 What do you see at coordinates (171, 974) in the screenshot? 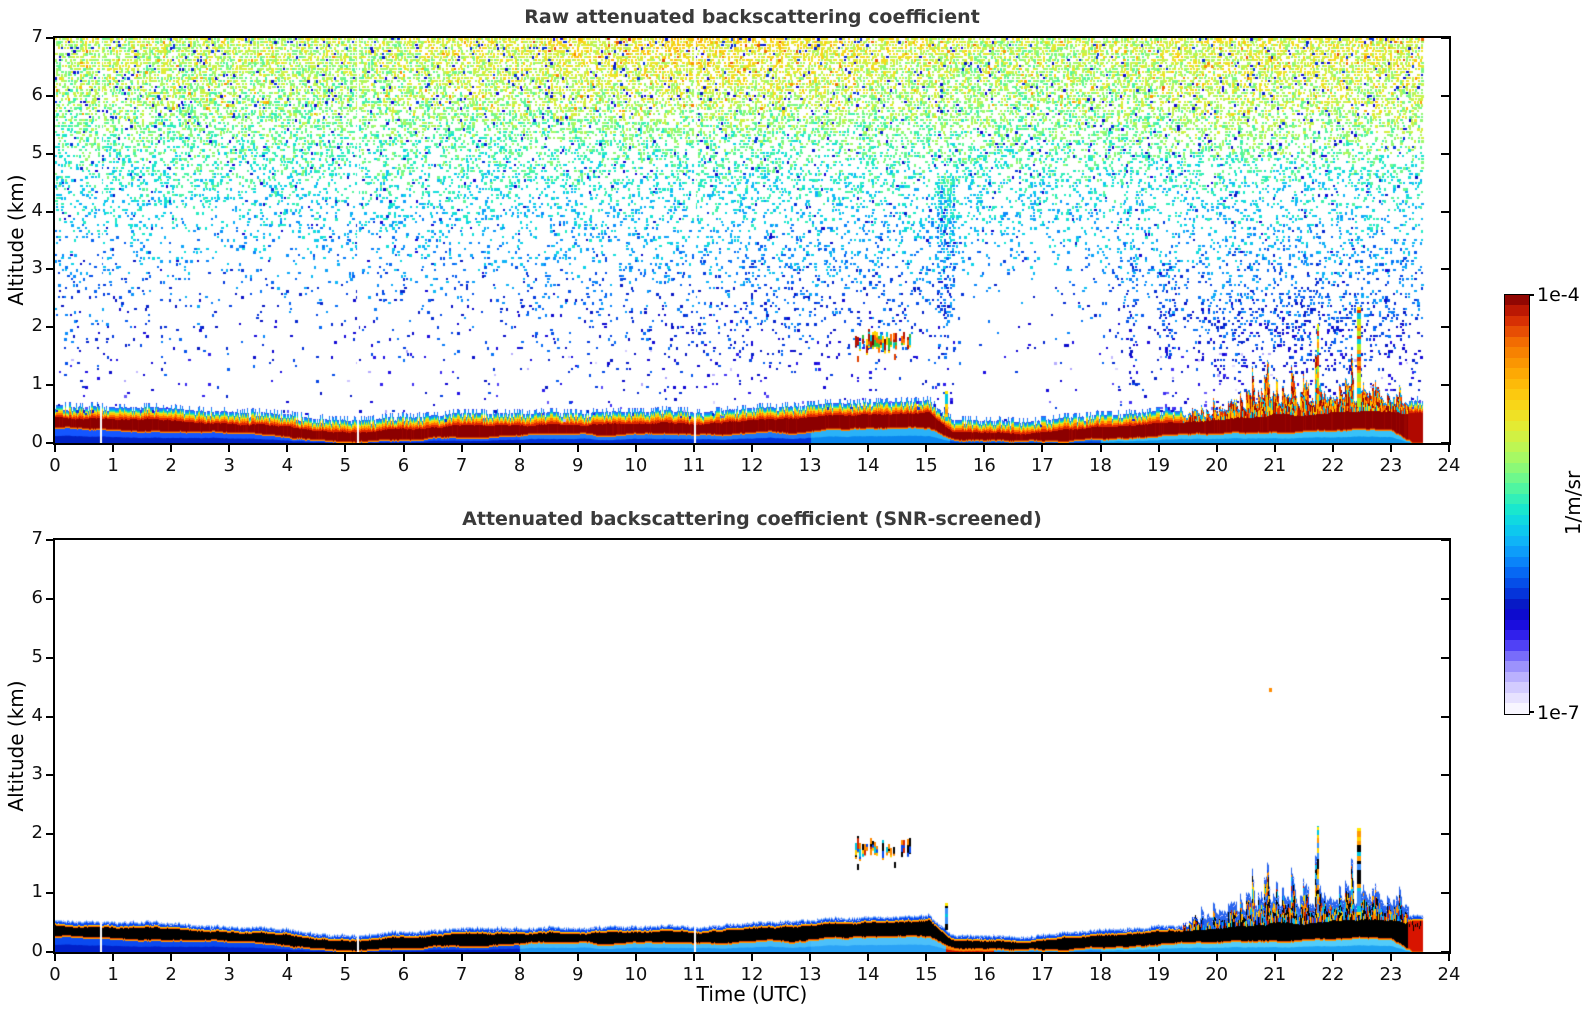
I see `x-tick-label: 2` at bounding box center [171, 974].